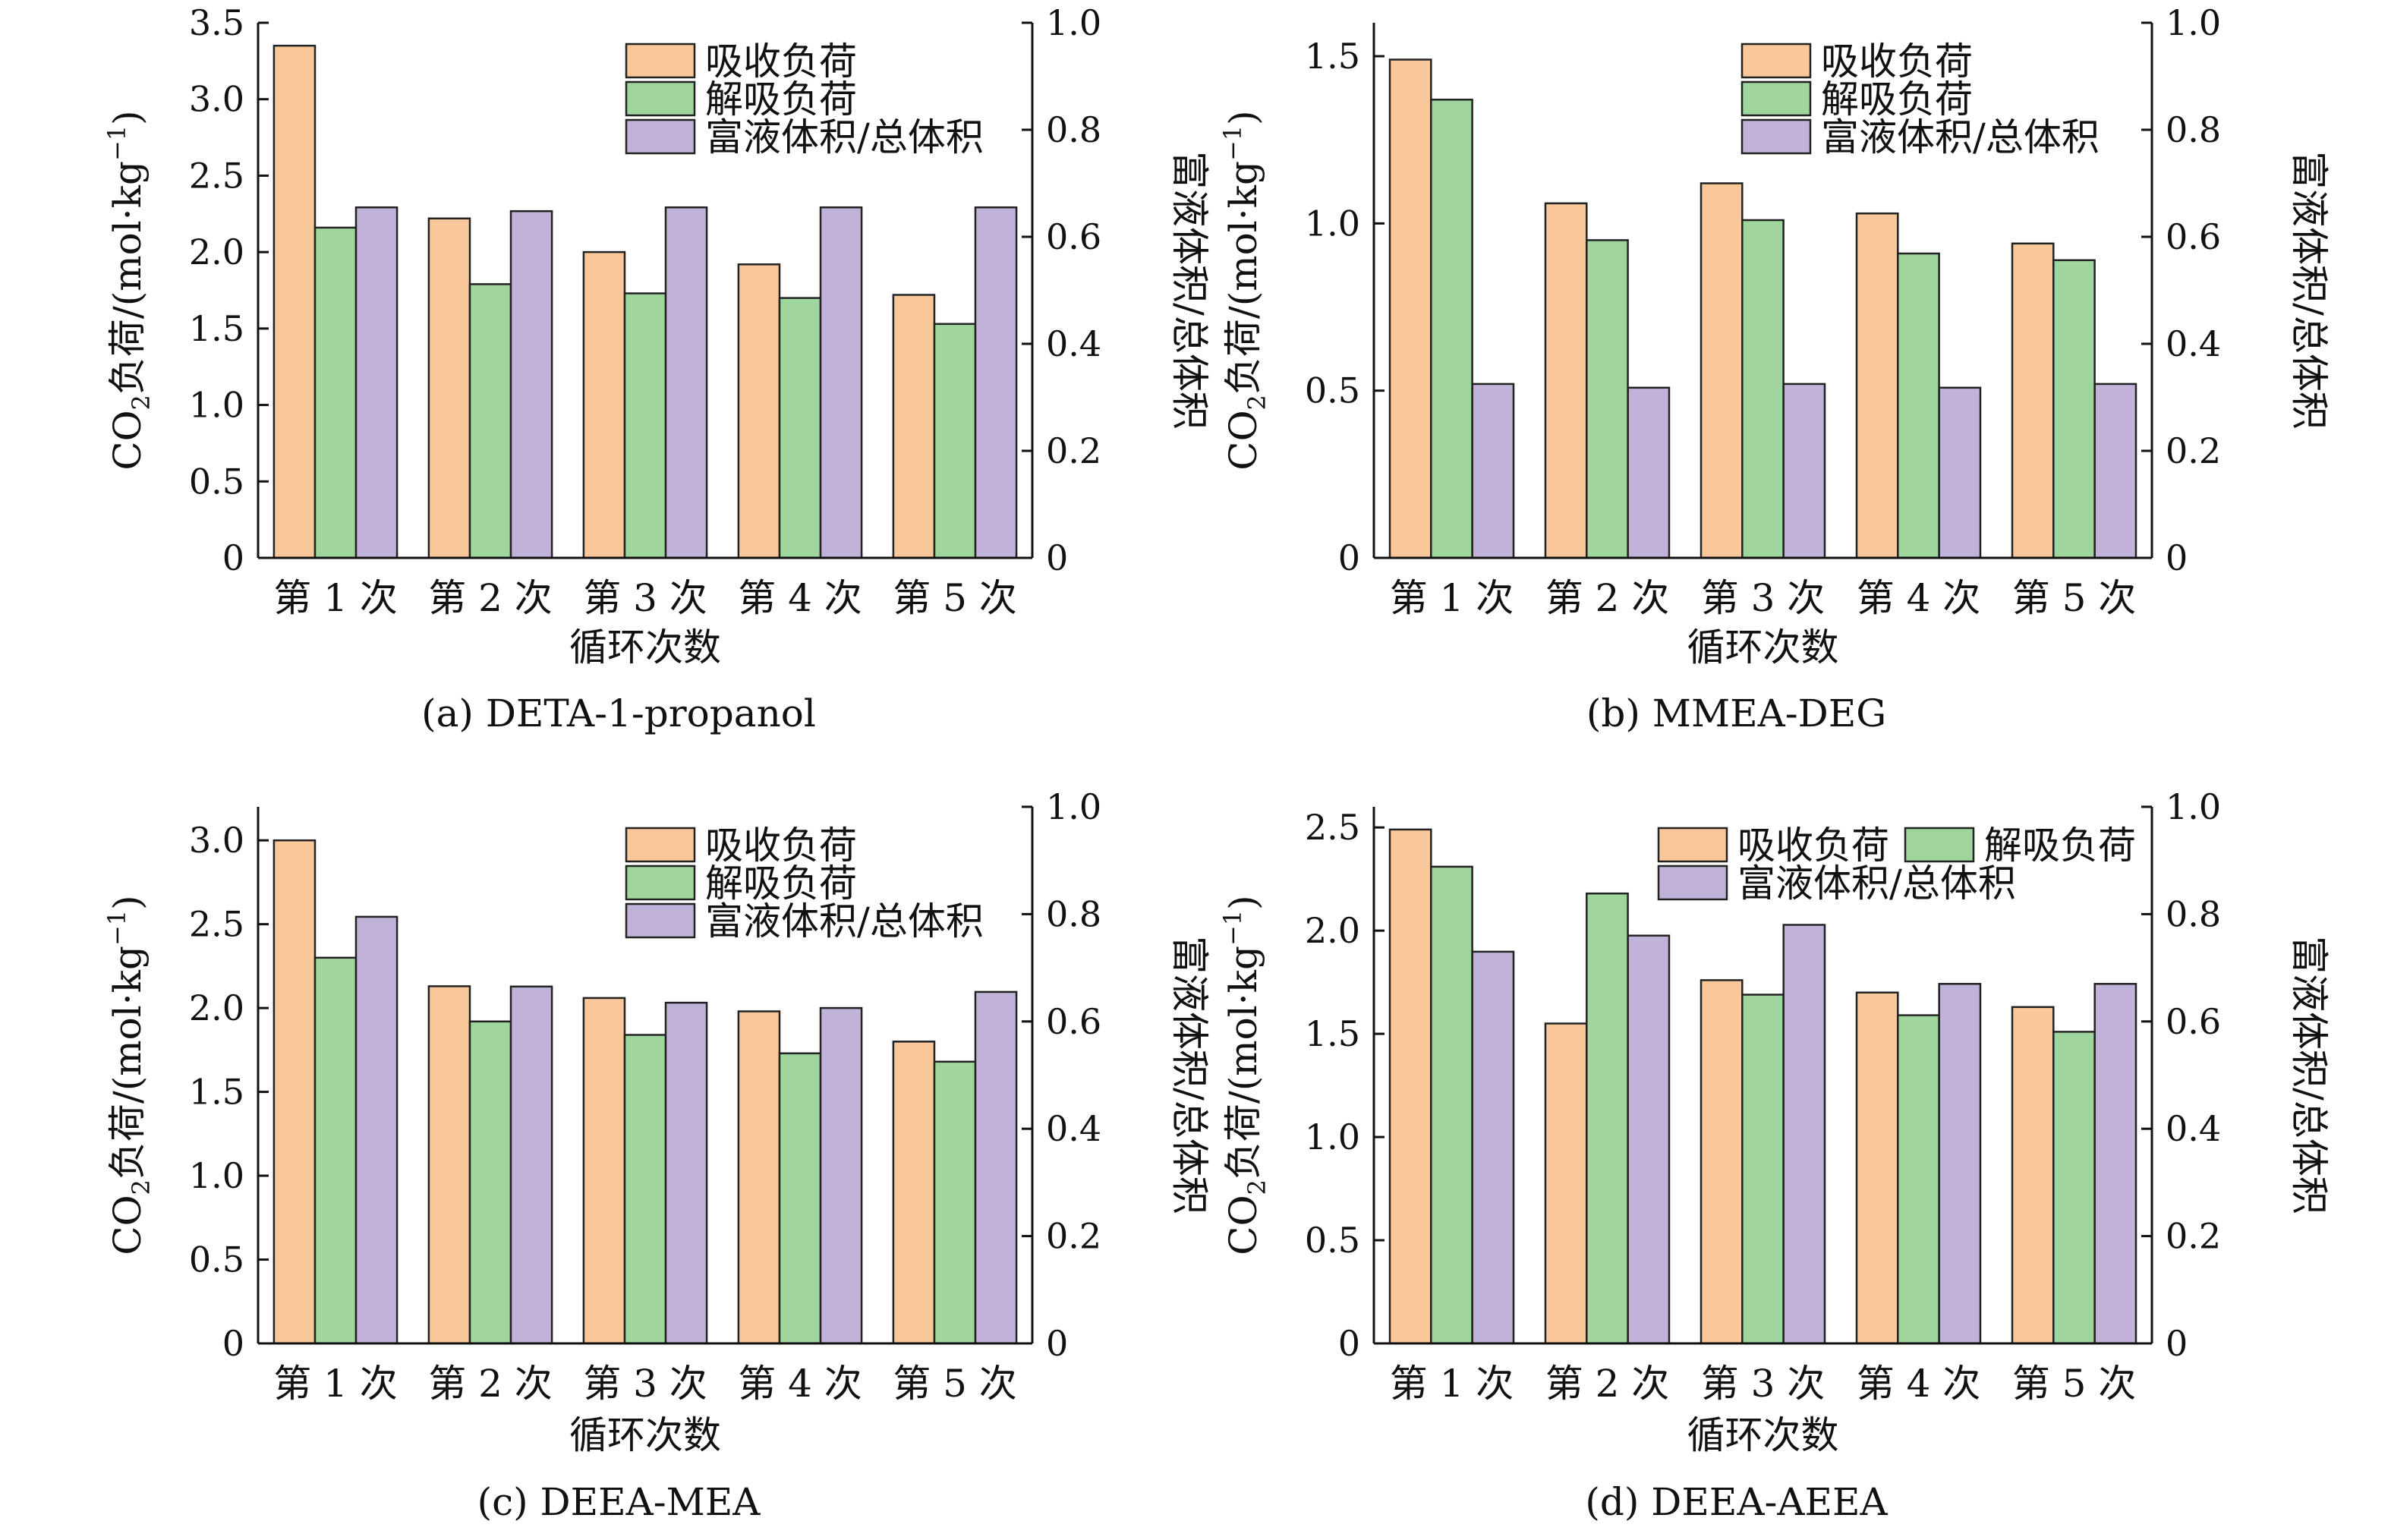 The width and height of the screenshot is (2391, 1540). What do you see at coordinates (1073, 1236) in the screenshot?
I see `right-tick-label: 0.2` at bounding box center [1073, 1236].